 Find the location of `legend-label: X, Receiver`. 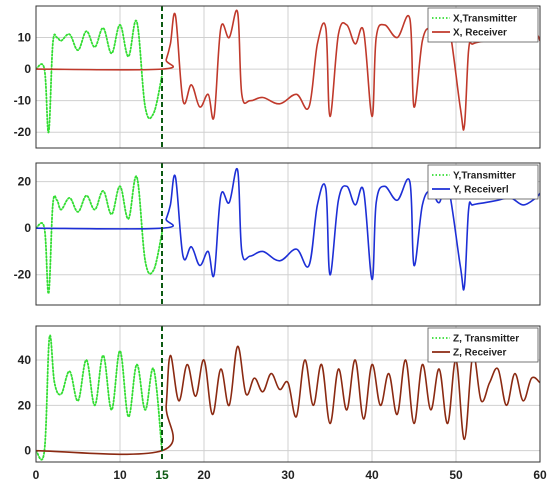

legend-label: X, Receiver is located at coordinates (480, 33).